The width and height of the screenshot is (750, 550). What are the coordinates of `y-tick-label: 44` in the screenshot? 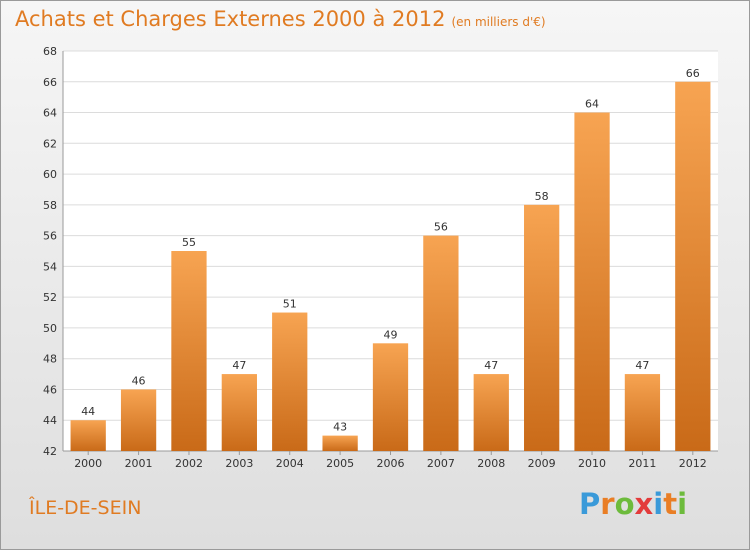 It's located at (50, 420).